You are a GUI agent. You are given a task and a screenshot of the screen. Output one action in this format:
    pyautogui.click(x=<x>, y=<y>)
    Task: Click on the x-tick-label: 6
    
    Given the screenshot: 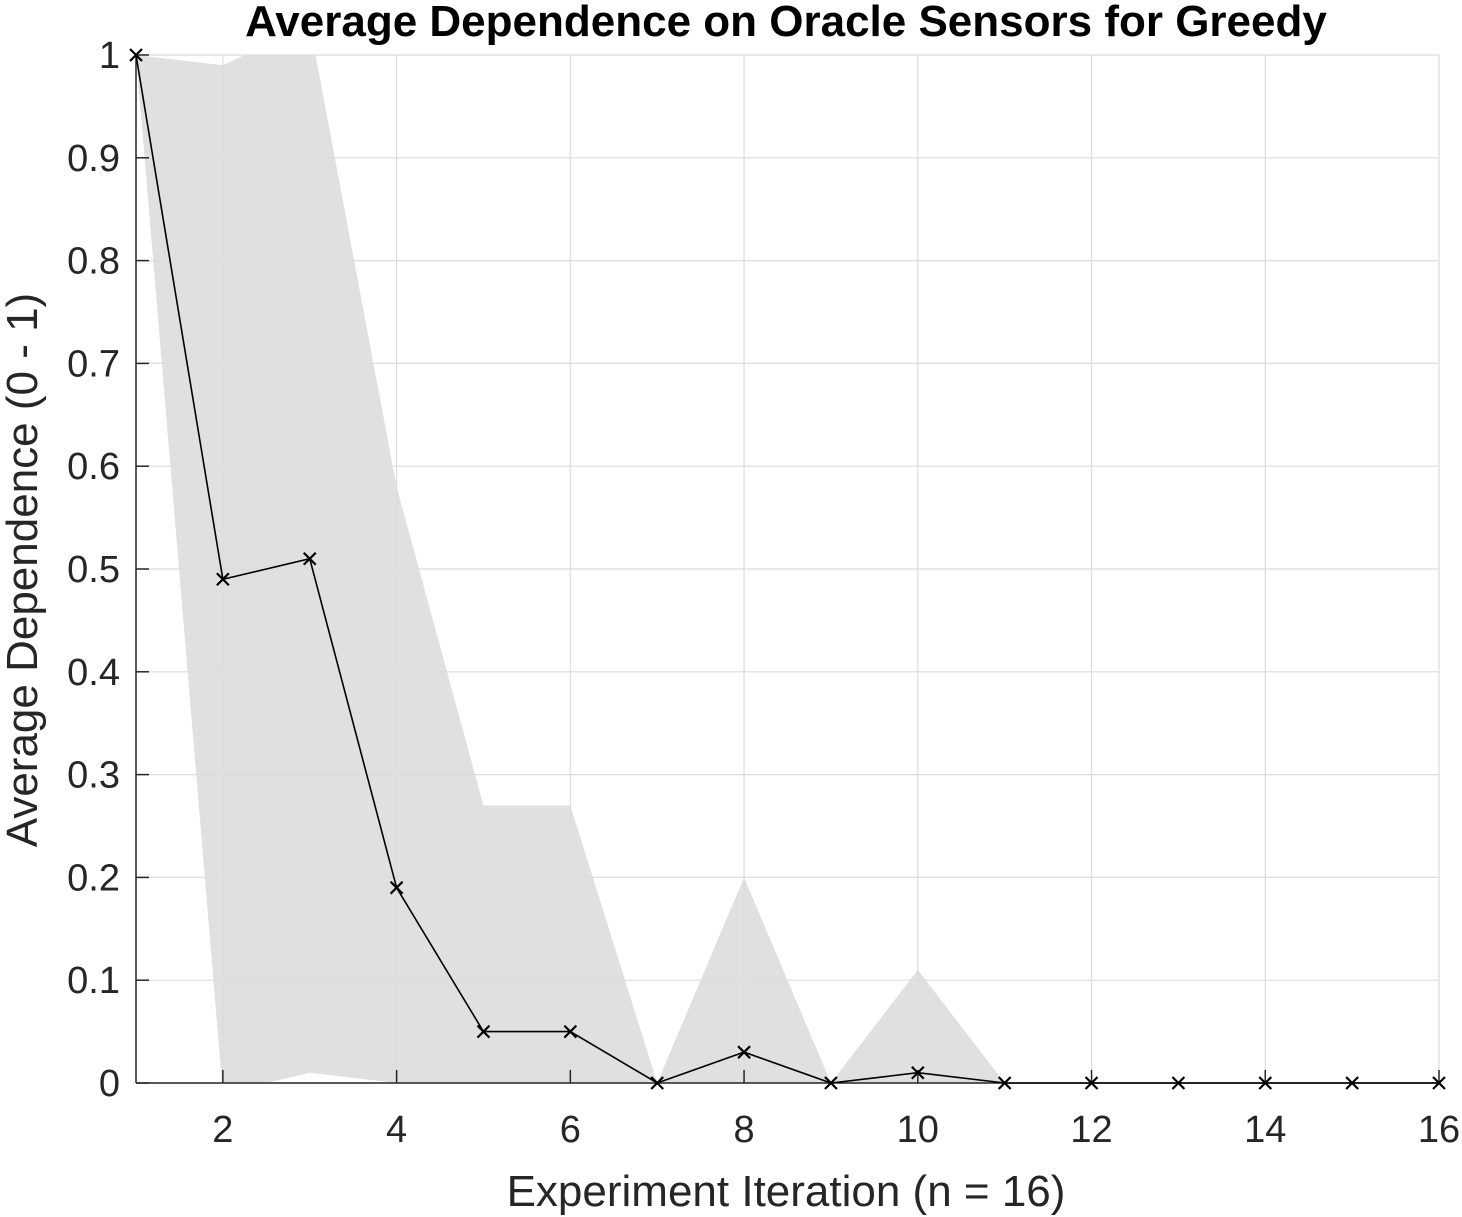 What is the action you would take?
    pyautogui.click(x=570, y=1130)
    